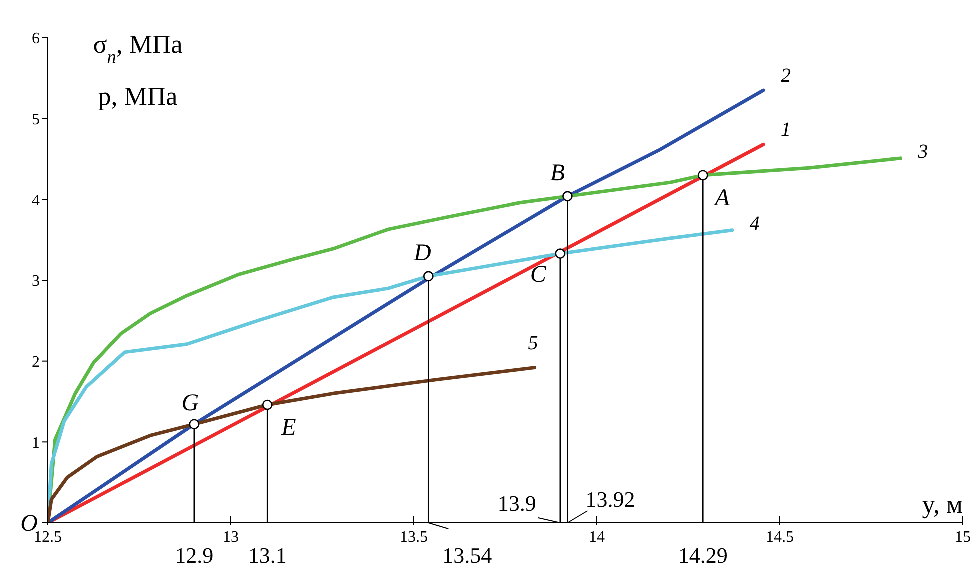 Image resolution: width=980 pixels, height=578 pixels. I want to click on y-axis-title: σ$_{n}$, МПа p, МПа, so click(138, 70).